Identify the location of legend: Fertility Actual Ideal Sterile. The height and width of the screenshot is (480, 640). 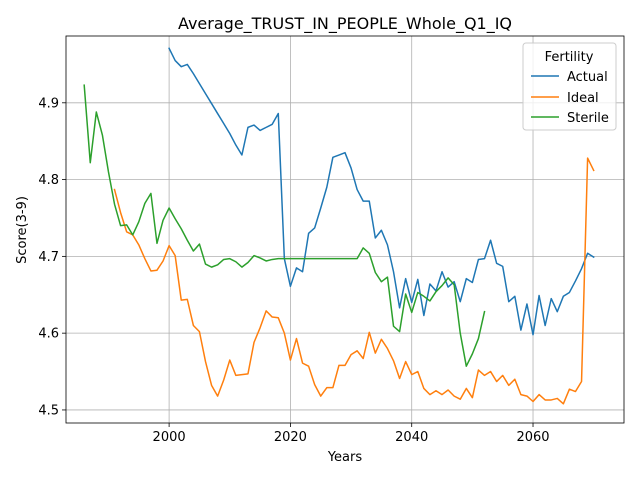
(569, 86).